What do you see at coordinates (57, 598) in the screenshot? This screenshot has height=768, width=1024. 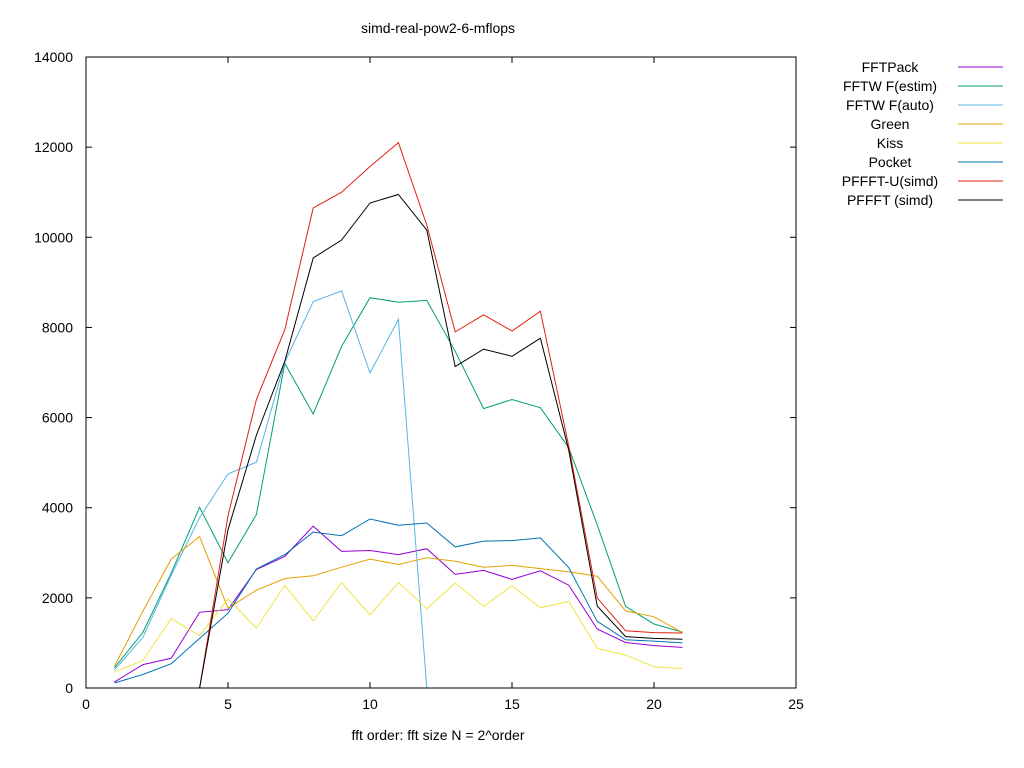 I see `y-tick-label: 2000` at bounding box center [57, 598].